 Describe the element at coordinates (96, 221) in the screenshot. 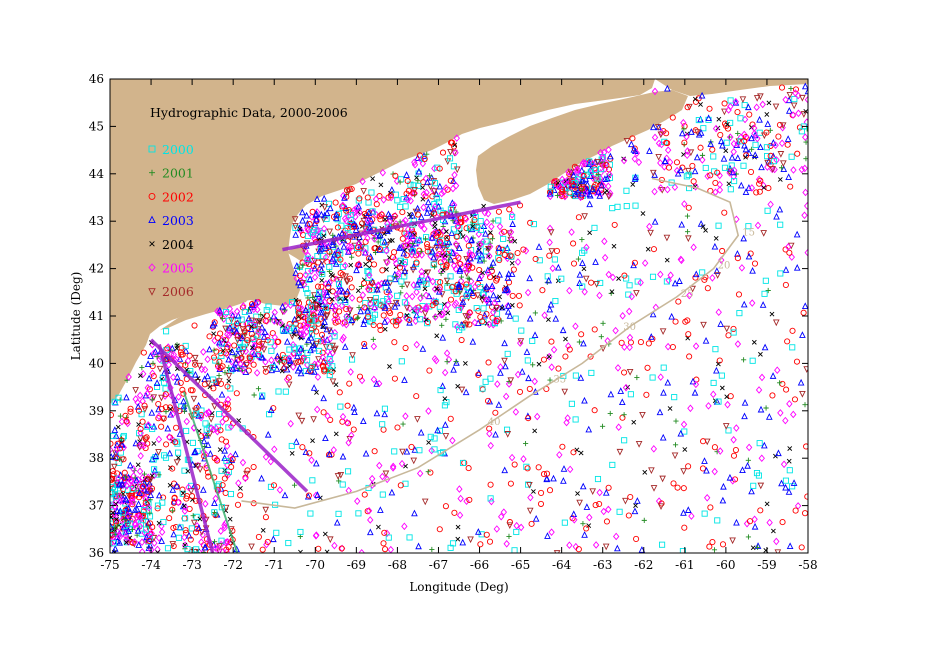

I see `y-tick-label: 43` at that location.